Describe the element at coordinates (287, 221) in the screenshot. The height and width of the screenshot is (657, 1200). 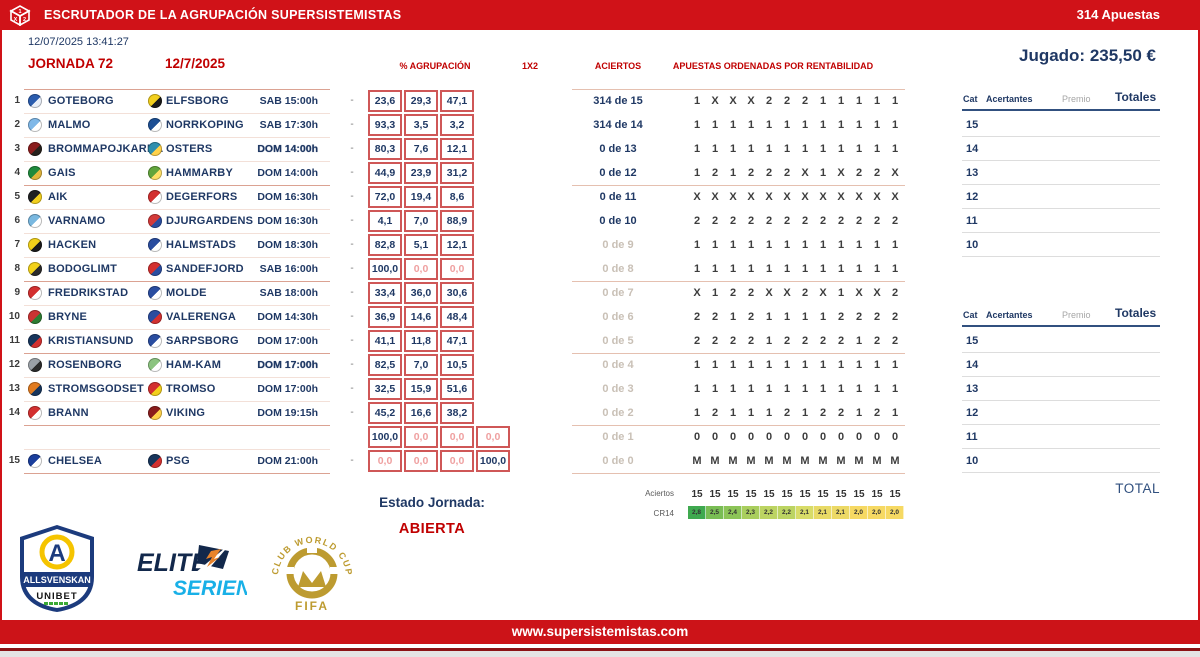
I see `match-time: DOM 16:30h` at that location.